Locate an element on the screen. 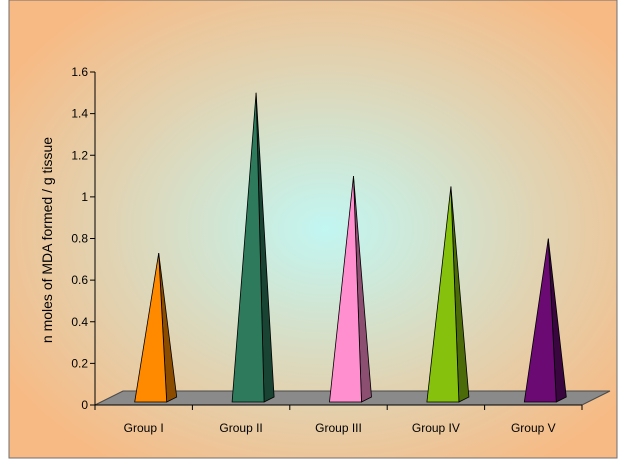 The image size is (619, 465). y-tick-label: 1.6 is located at coordinates (79, 72).